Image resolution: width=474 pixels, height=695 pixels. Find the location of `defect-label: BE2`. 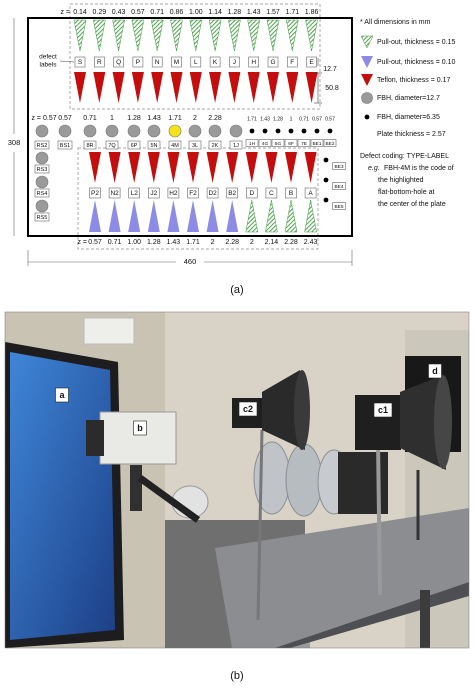

defect-label: BE2 is located at coordinates (329, 144).